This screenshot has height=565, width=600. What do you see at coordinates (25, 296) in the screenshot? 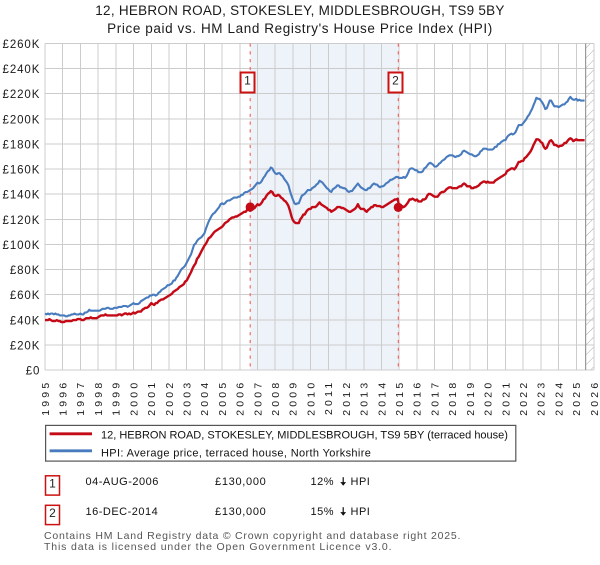
I see `svg-text: £60K` at bounding box center [25, 296].